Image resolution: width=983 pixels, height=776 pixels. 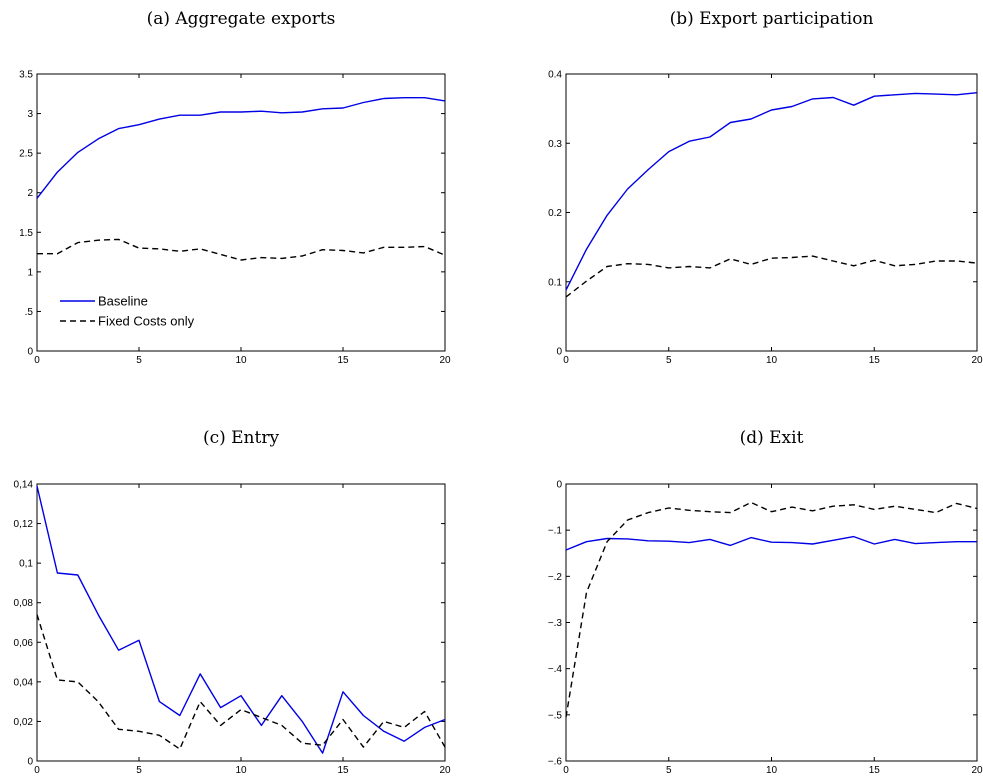 What do you see at coordinates (30, 272) in the screenshot?
I see `y-tick-label: 1` at bounding box center [30, 272].